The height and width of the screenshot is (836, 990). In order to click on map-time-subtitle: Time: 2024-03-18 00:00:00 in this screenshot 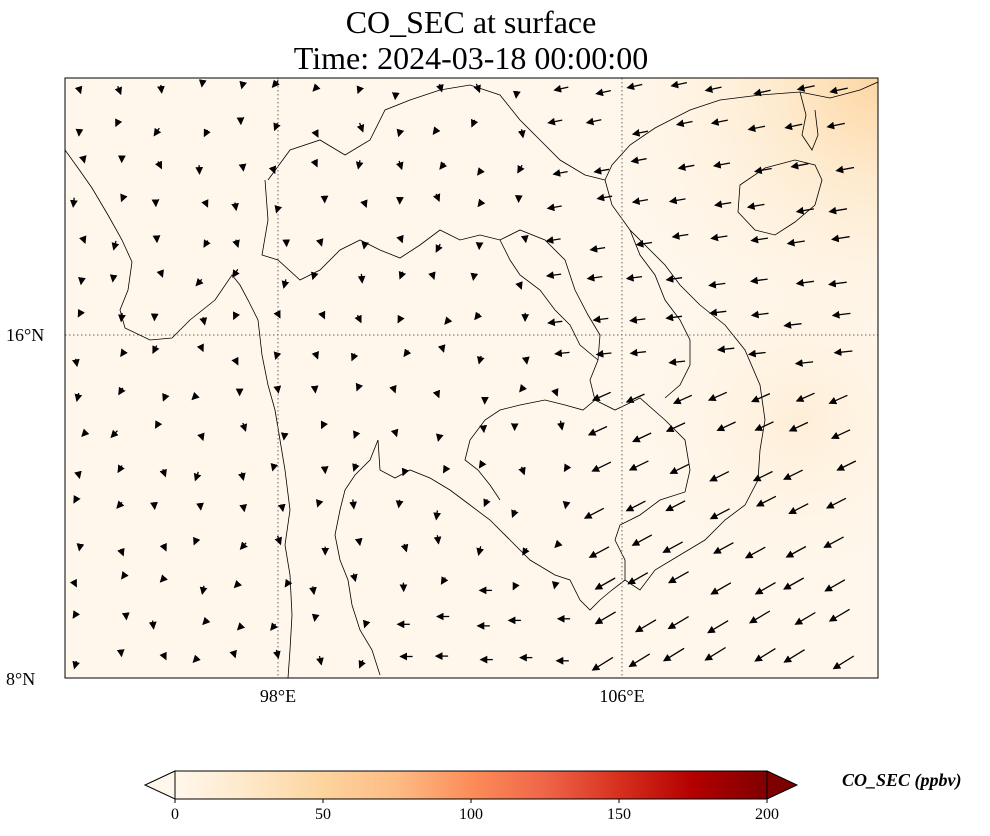, I will do `click(471, 58)`.